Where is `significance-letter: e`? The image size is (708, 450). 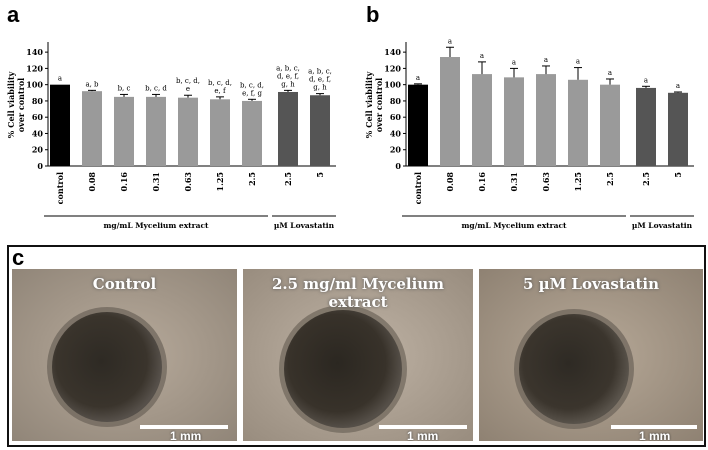 significance-letter: e is located at coordinates (188, 89).